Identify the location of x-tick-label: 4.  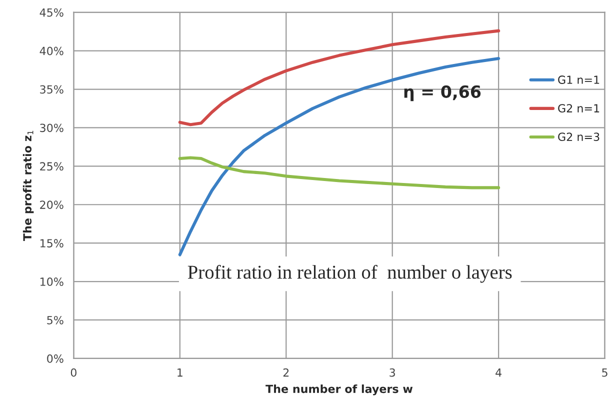
(499, 372).